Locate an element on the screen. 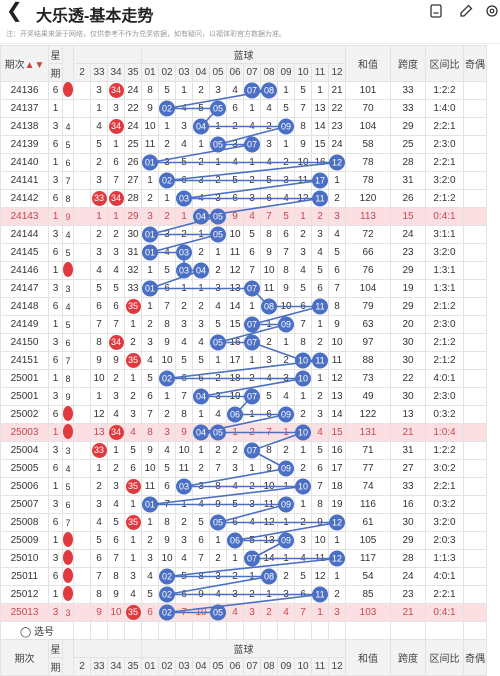  span-cell: 30 is located at coordinates (408, 360).